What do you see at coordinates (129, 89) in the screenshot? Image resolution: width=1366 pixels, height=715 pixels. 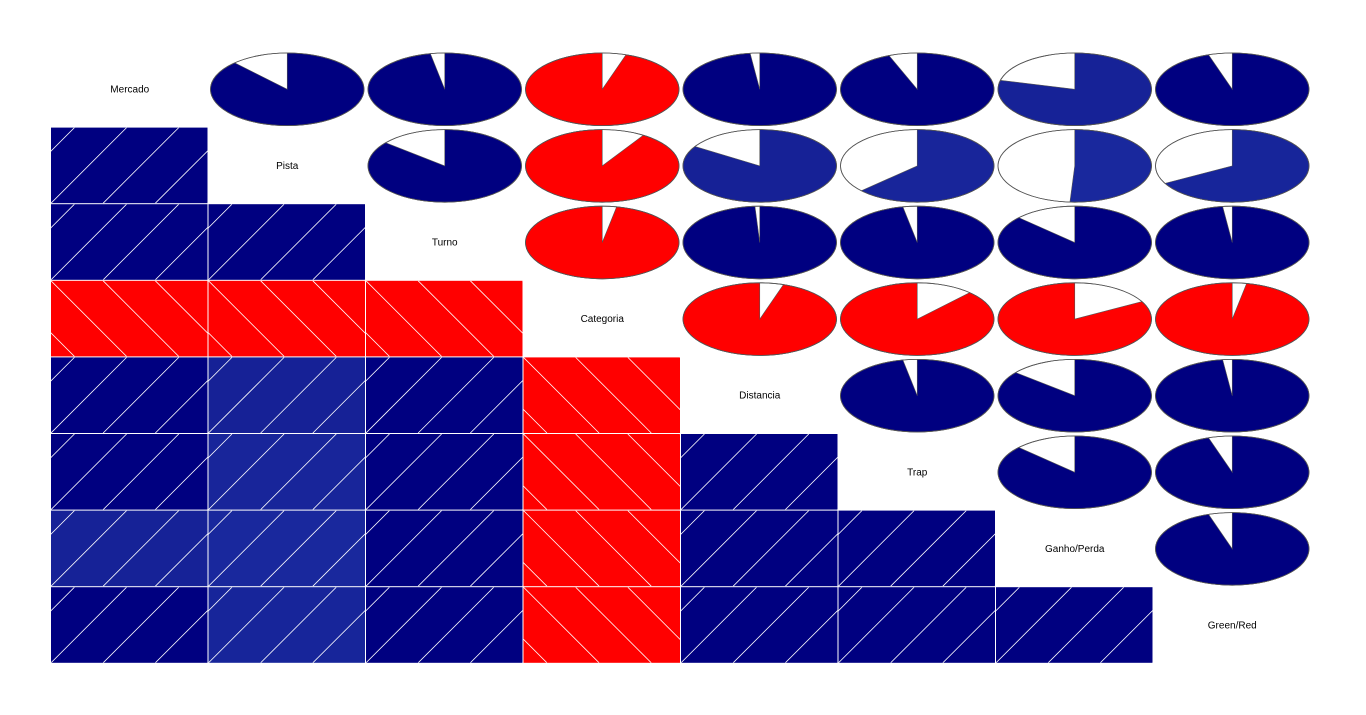 I see `diagonal-label-0: Mercado` at bounding box center [129, 89].